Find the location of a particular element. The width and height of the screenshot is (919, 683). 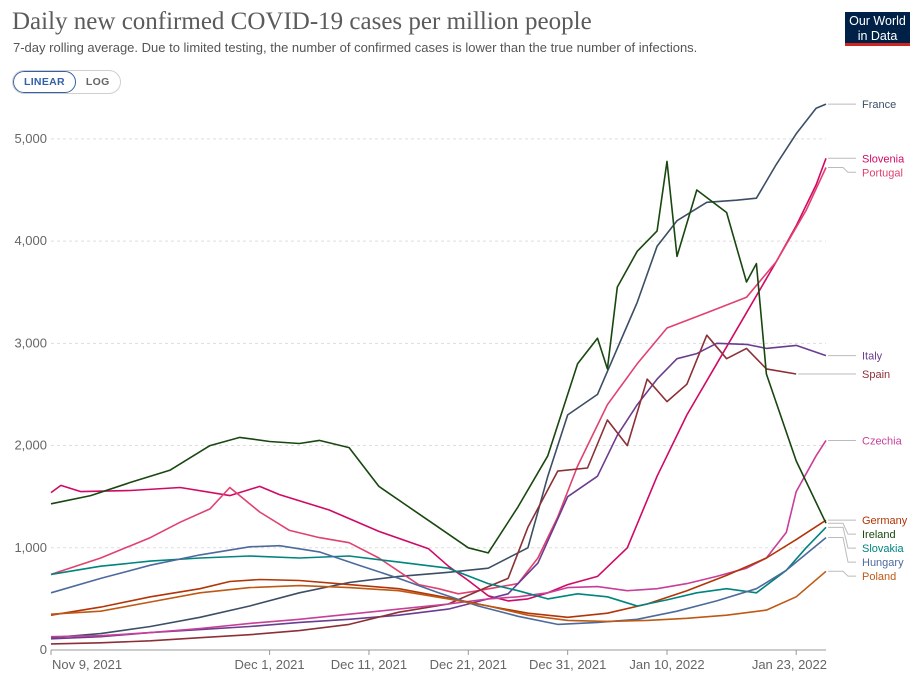

legend-item-germany: Germany is located at coordinates (868, 521).